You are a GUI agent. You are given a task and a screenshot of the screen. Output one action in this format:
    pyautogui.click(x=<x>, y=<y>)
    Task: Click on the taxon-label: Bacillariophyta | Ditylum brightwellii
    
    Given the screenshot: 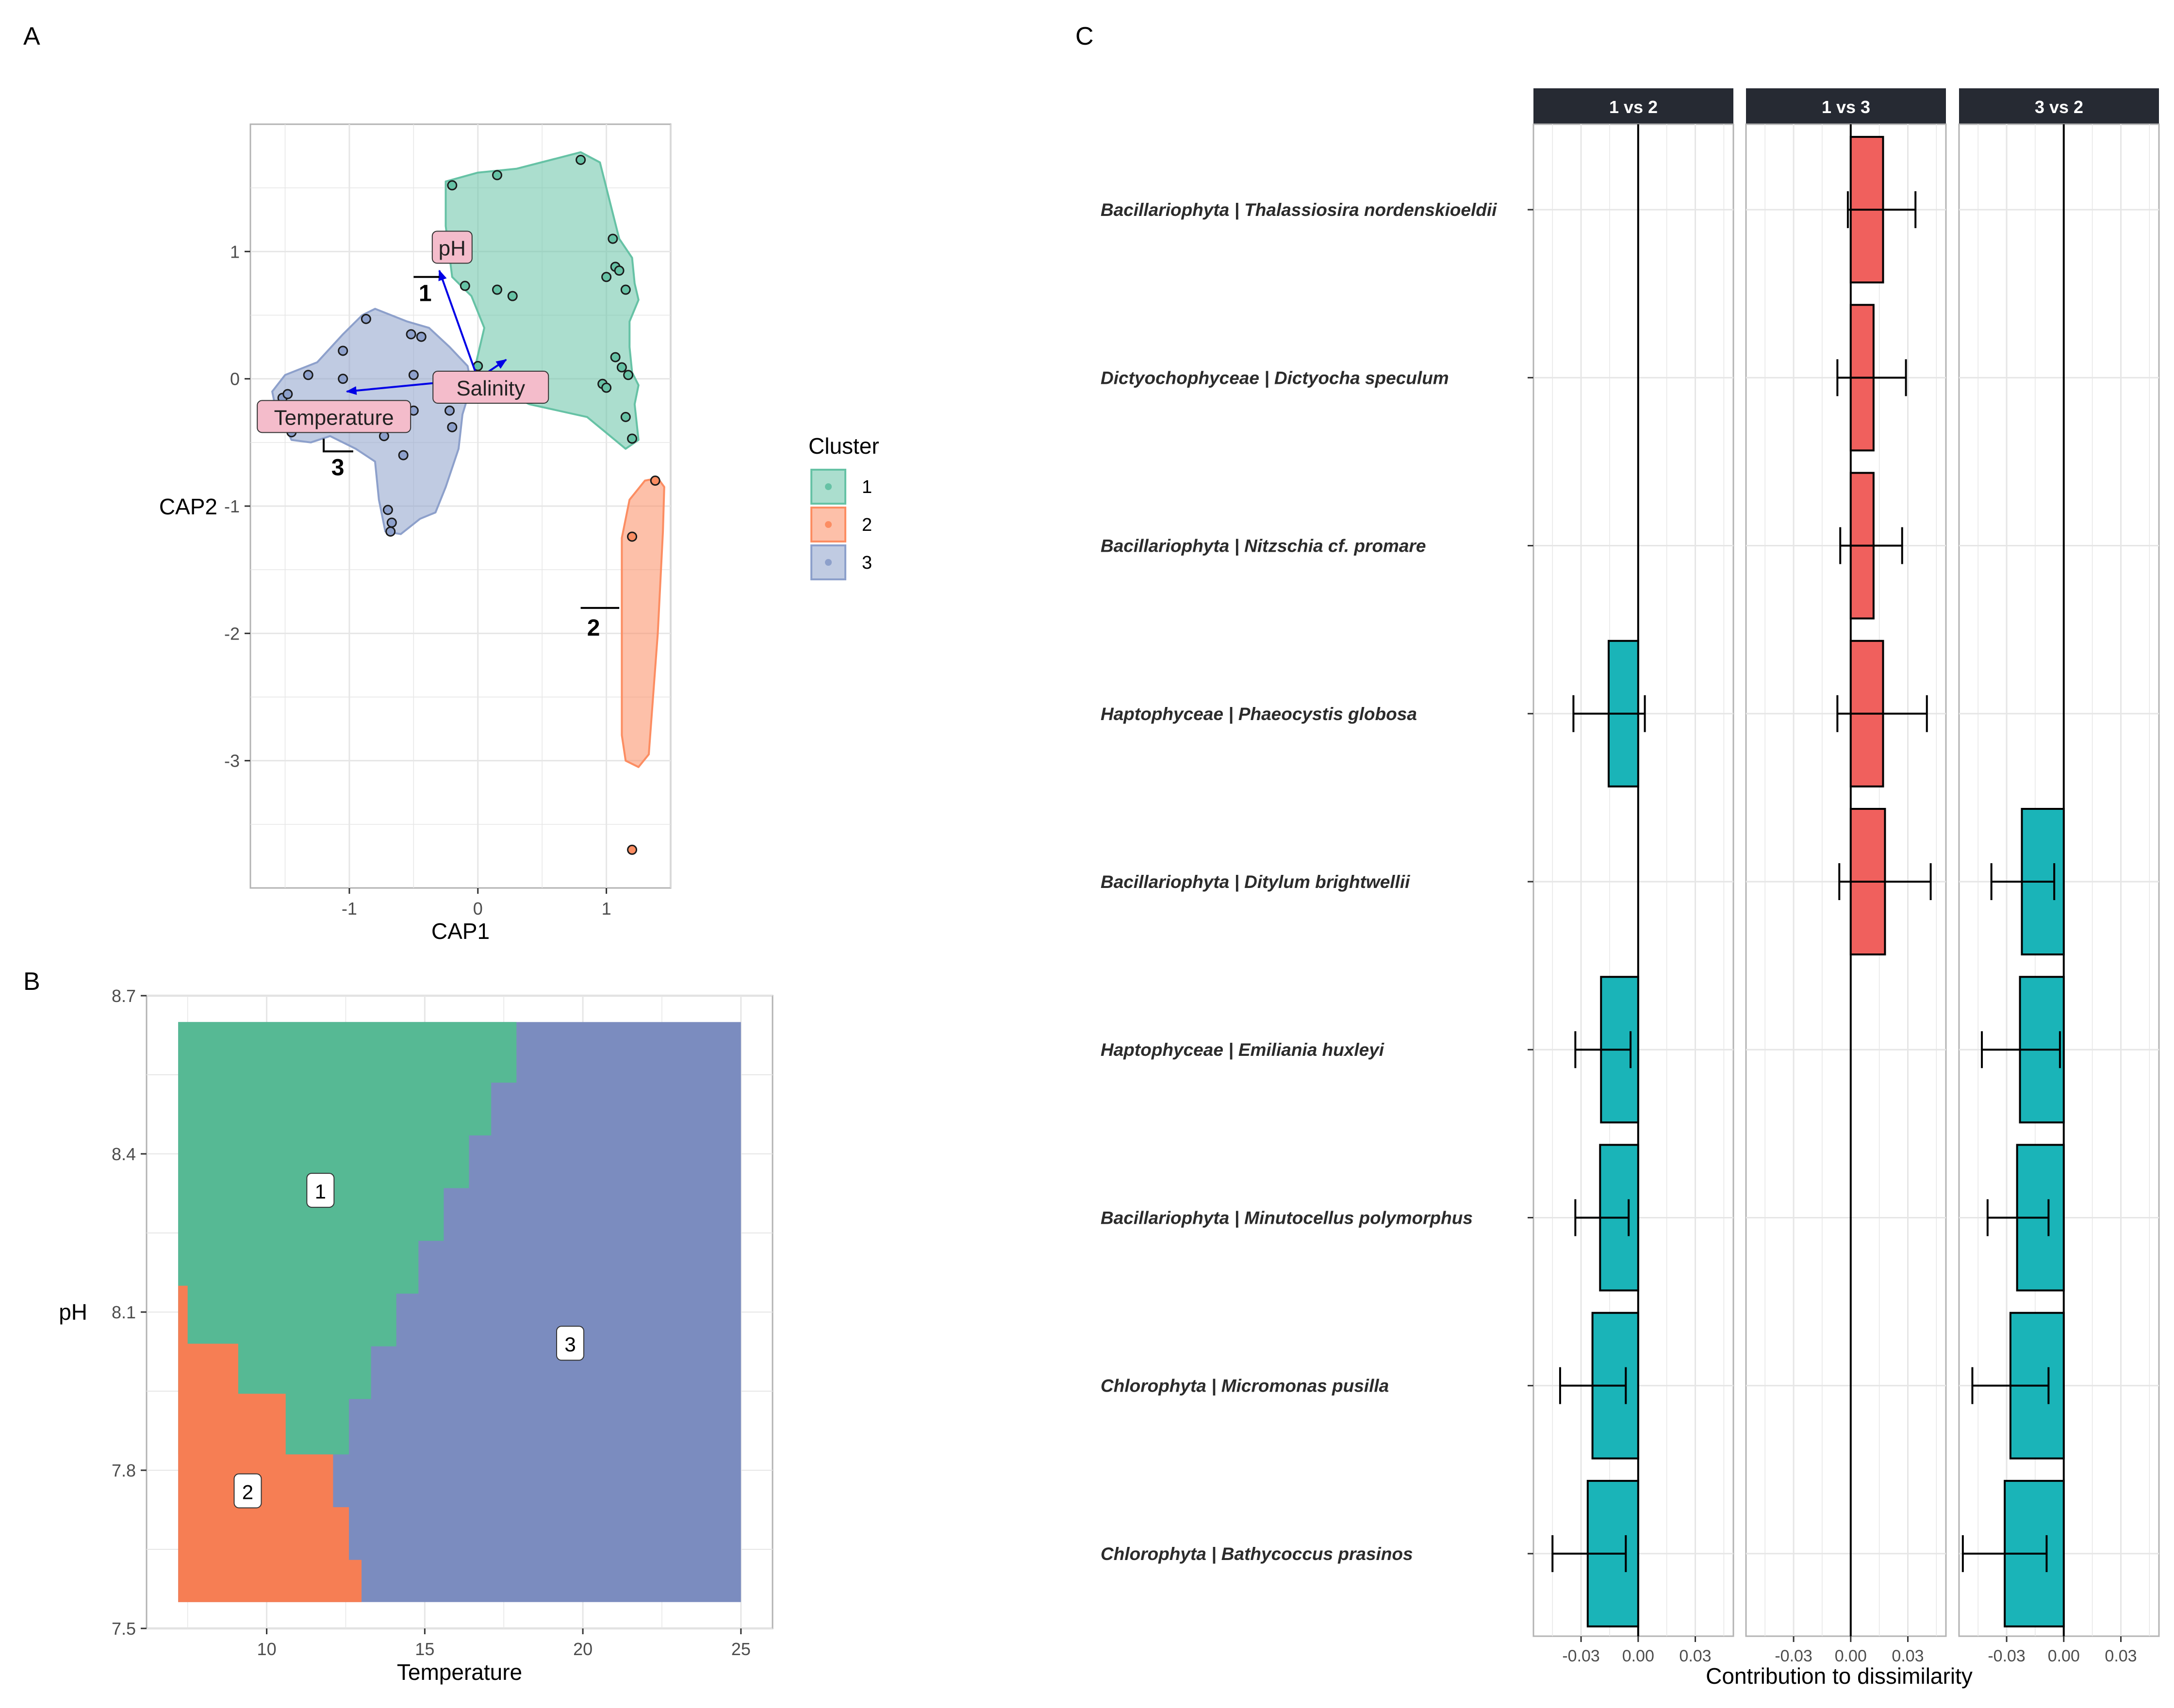 What is the action you would take?
    pyautogui.click(x=1255, y=882)
    